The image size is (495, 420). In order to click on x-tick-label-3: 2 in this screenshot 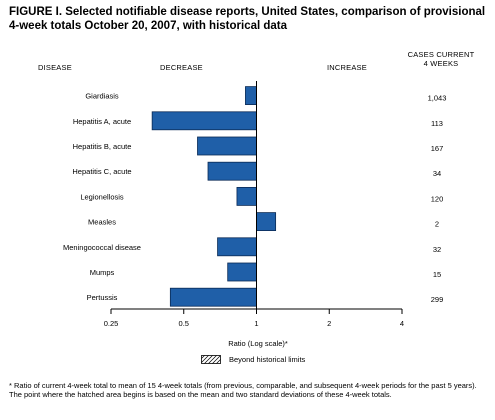, I will do `click(329, 323)`.